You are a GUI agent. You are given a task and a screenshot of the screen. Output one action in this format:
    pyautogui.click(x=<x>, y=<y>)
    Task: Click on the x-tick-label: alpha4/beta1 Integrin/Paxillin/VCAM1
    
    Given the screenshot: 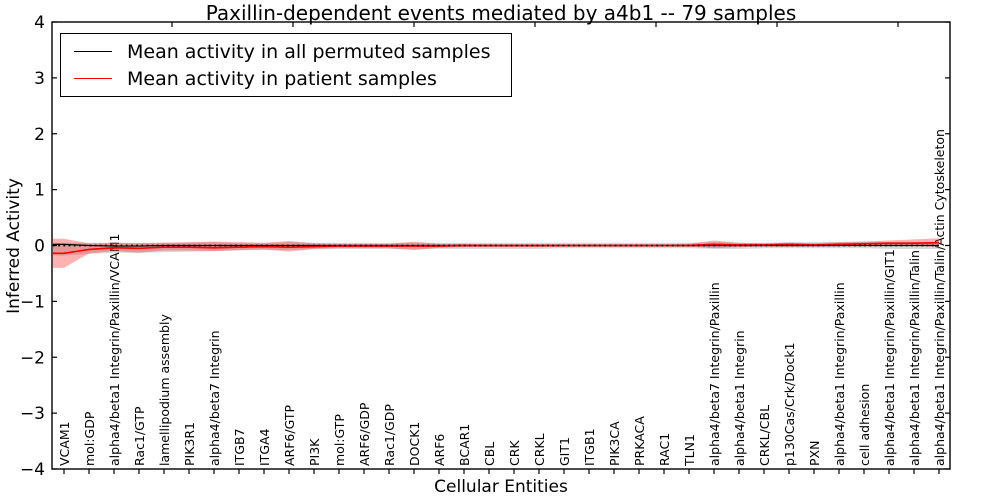 What is the action you would take?
    pyautogui.click(x=114, y=350)
    